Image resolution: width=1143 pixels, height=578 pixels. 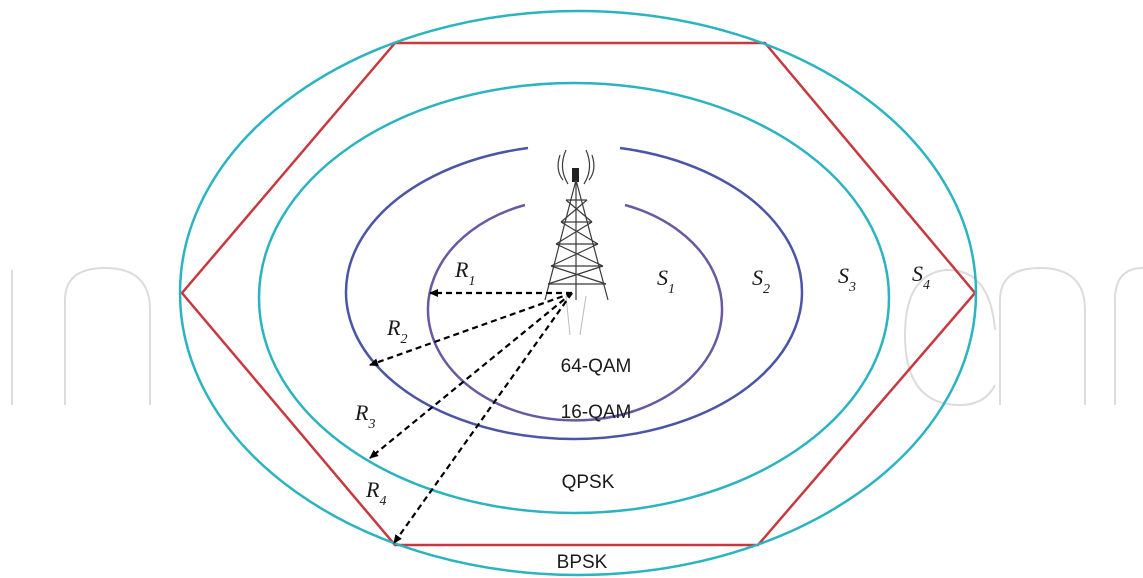 I want to click on modulation-label-16qam: 16-QAM, so click(x=596, y=412).